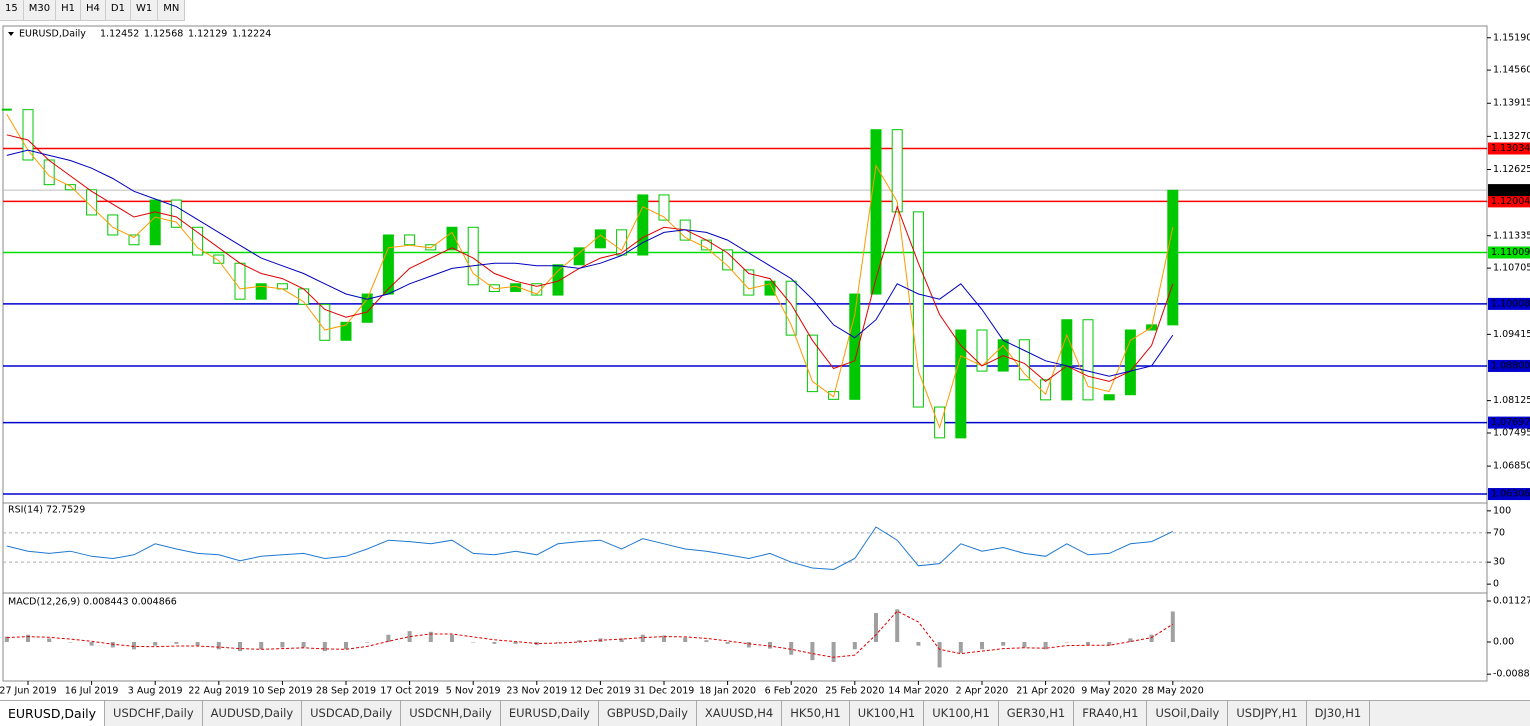  I want to click on indicator-line, so click(590, 548).